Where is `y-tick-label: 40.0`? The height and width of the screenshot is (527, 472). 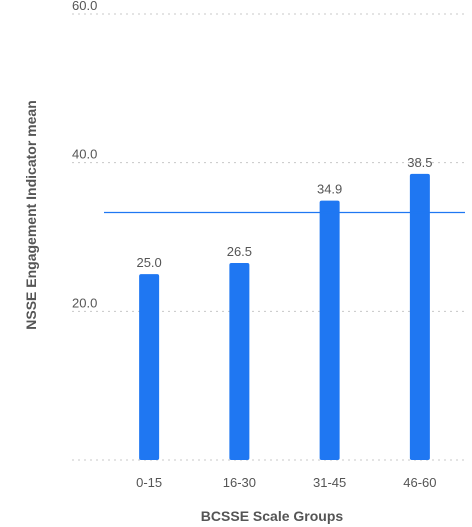
y-tick-label: 40.0 is located at coordinates (84, 154).